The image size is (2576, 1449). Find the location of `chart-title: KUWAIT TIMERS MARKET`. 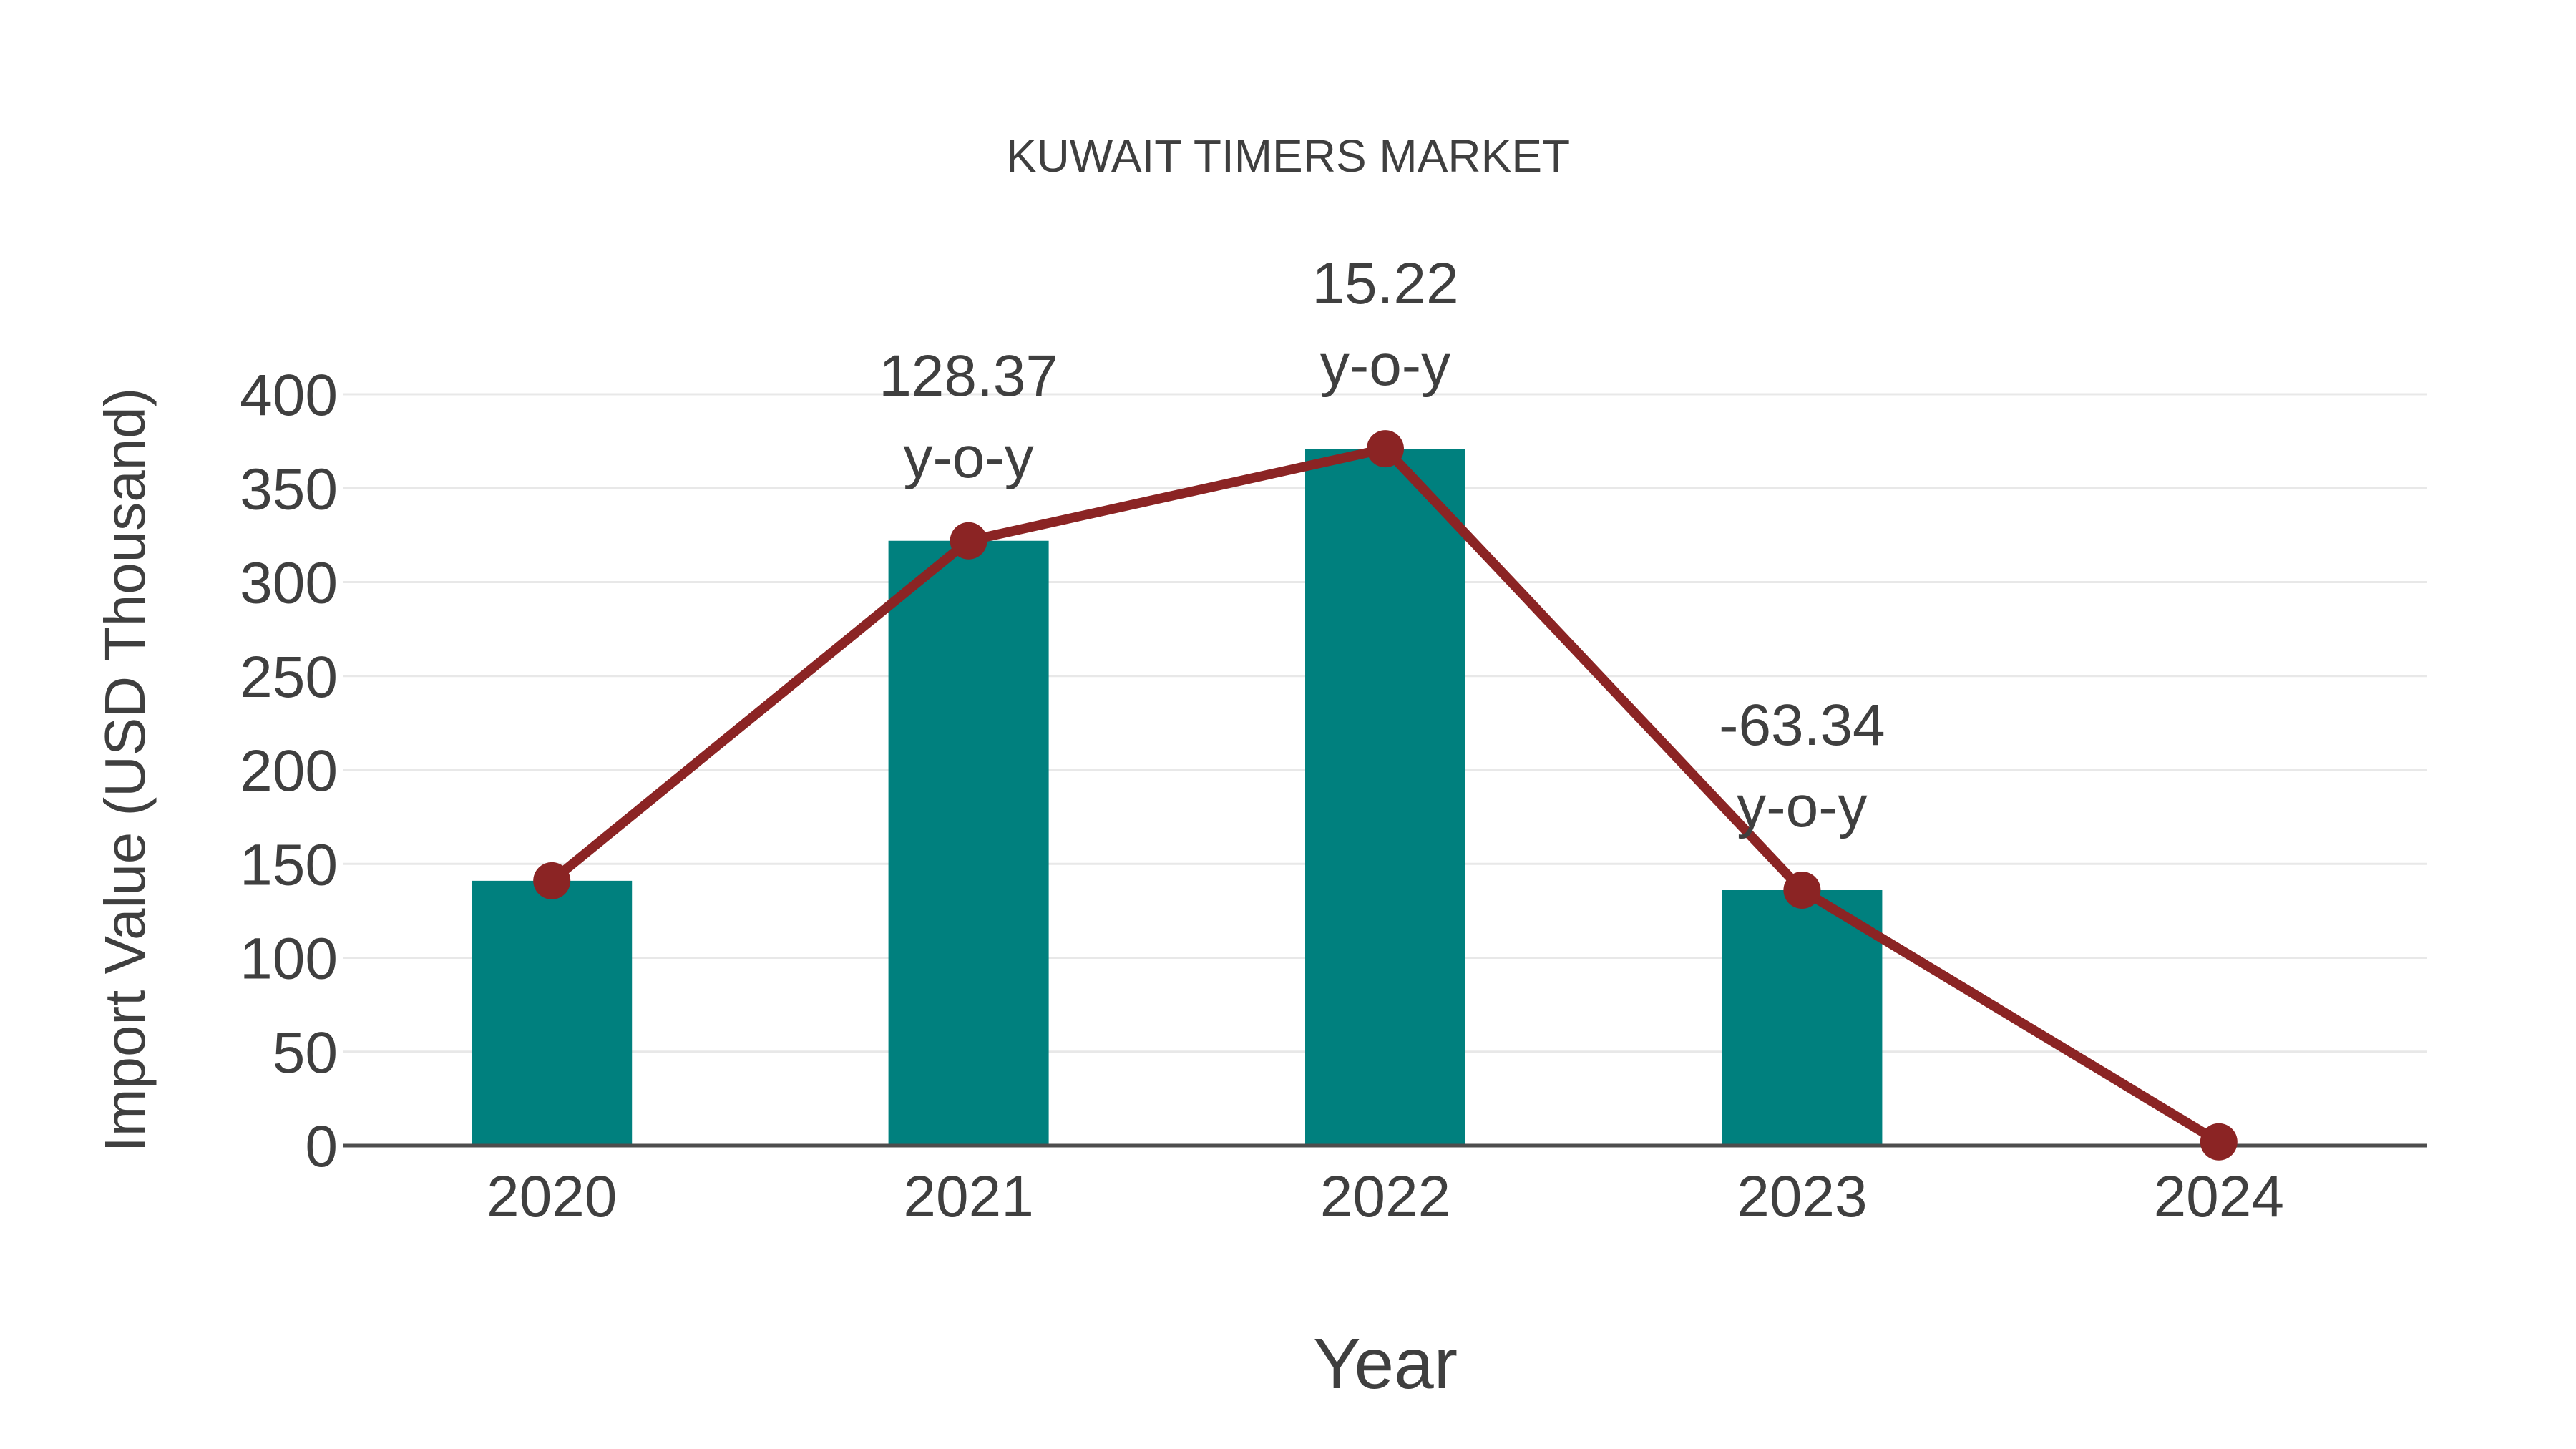

chart-title: KUWAIT TIMERS MARKET is located at coordinates (1288, 156).